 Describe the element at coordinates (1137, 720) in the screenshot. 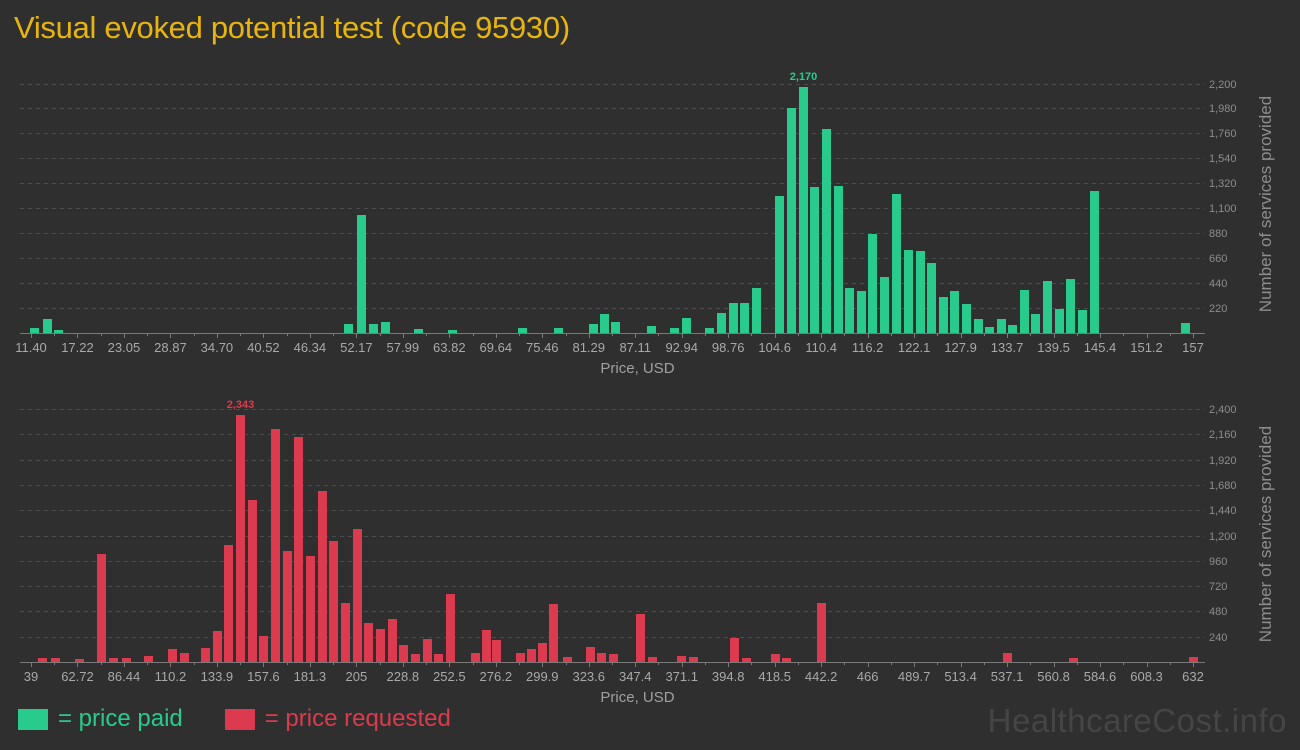

I see `watermark-logo: HealthcareCost.info` at that location.